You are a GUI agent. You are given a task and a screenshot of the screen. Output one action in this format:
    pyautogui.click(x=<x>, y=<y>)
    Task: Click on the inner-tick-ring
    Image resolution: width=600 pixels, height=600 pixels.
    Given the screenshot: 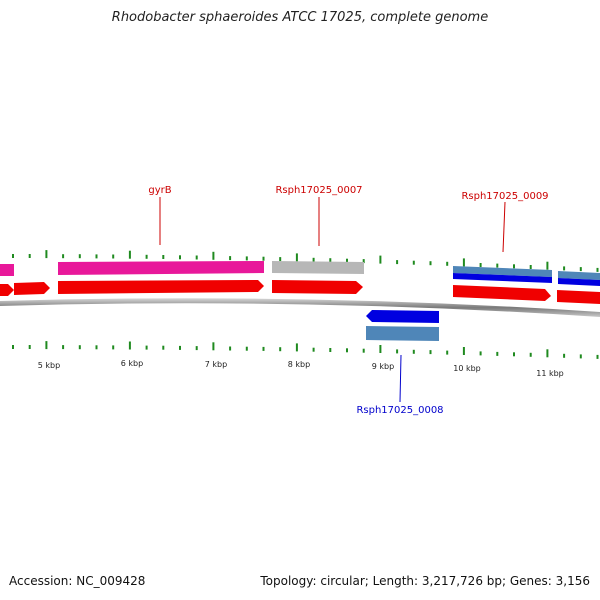 What is the action you would take?
    pyautogui.click(x=305, y=350)
    